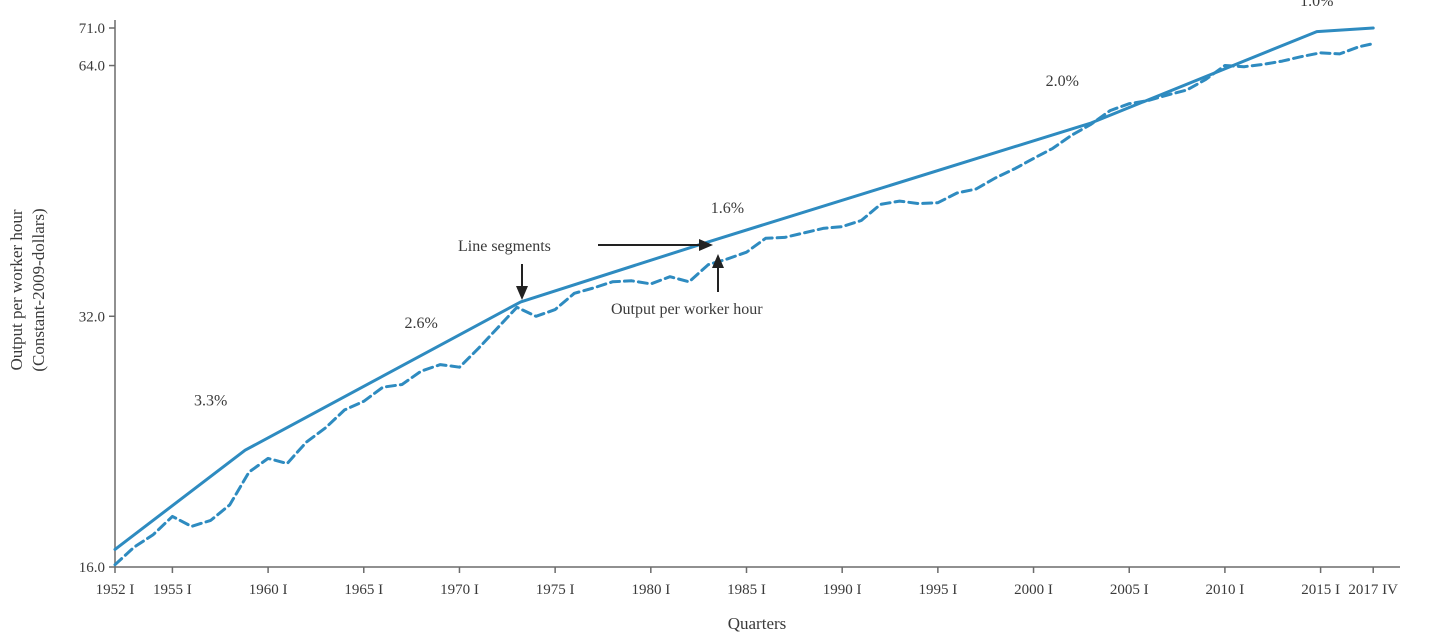 The height and width of the screenshot is (639, 1440). Describe the element at coordinates (92, 568) in the screenshot. I see `y-tick-label: 16.0` at that location.